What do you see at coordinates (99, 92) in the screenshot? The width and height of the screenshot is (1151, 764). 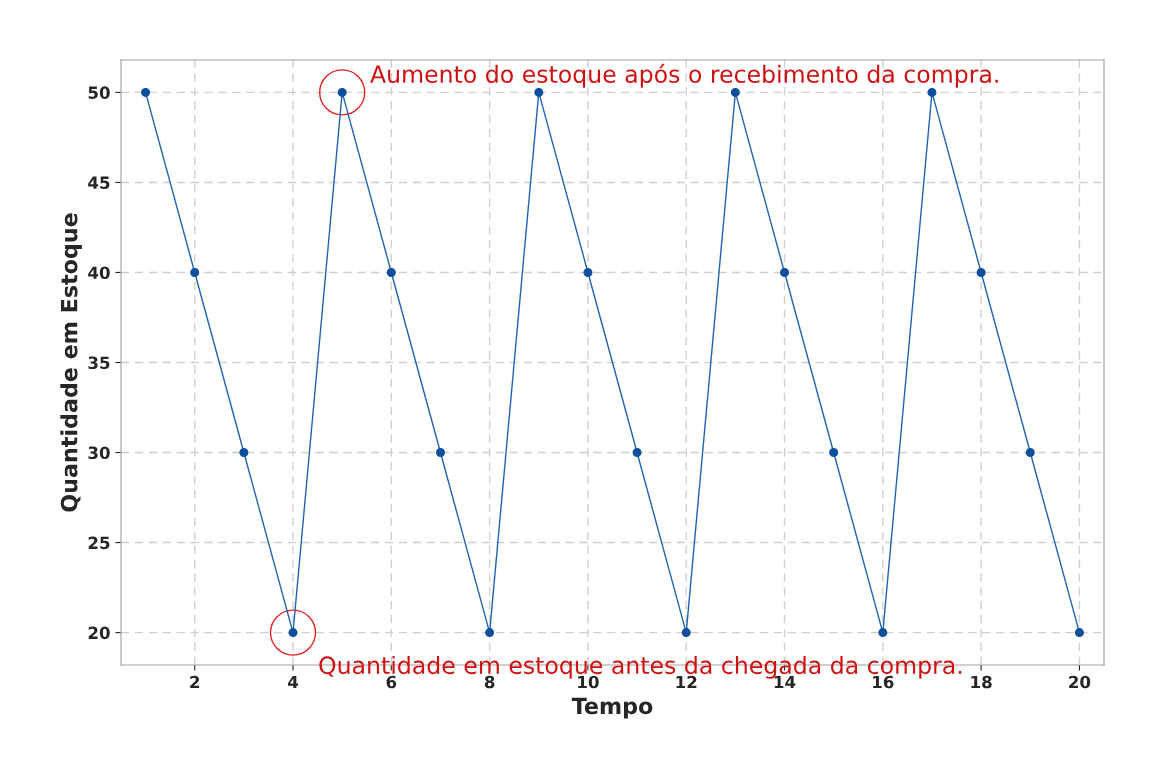 I see `y-tick-label: 50` at bounding box center [99, 92].